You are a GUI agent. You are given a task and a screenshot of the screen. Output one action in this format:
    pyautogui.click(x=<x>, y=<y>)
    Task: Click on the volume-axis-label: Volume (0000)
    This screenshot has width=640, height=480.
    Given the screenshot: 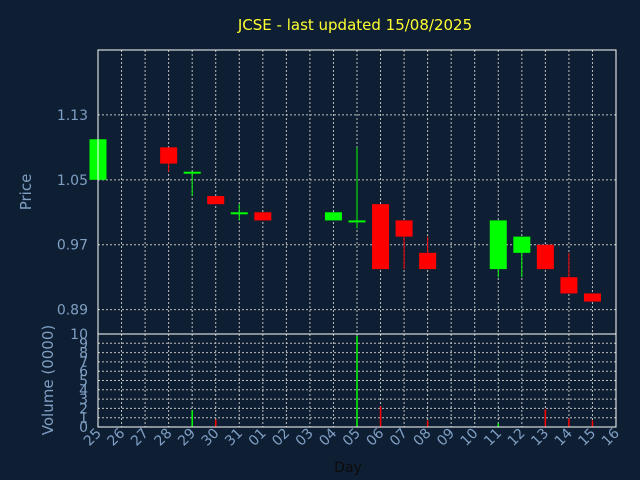 What is the action you would take?
    pyautogui.click(x=48, y=380)
    